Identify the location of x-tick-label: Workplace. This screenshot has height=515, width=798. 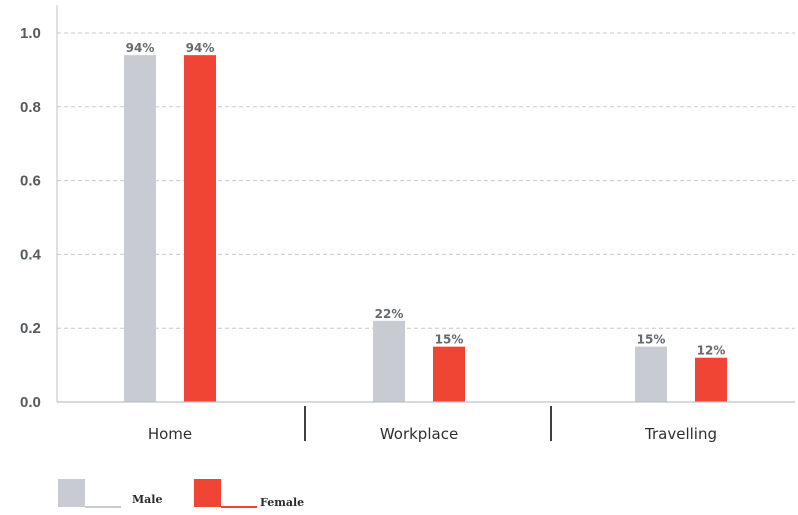
(419, 434).